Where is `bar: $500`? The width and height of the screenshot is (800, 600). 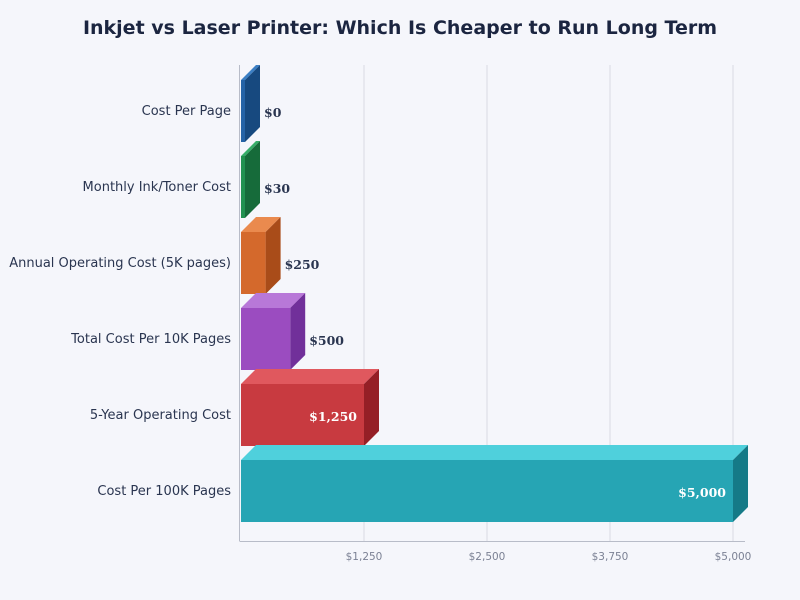
bar: $500 is located at coordinates (292, 331).